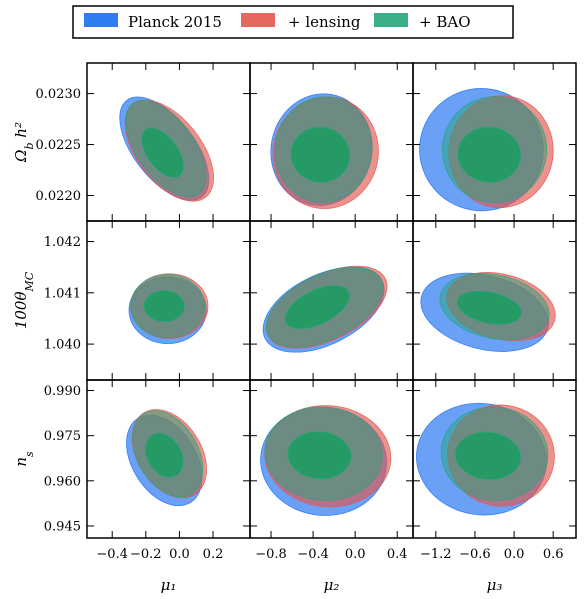 The width and height of the screenshot is (586, 599). What do you see at coordinates (24, 300) in the screenshot?
I see `y-axis-label-2: 100θMC` at bounding box center [24, 300].